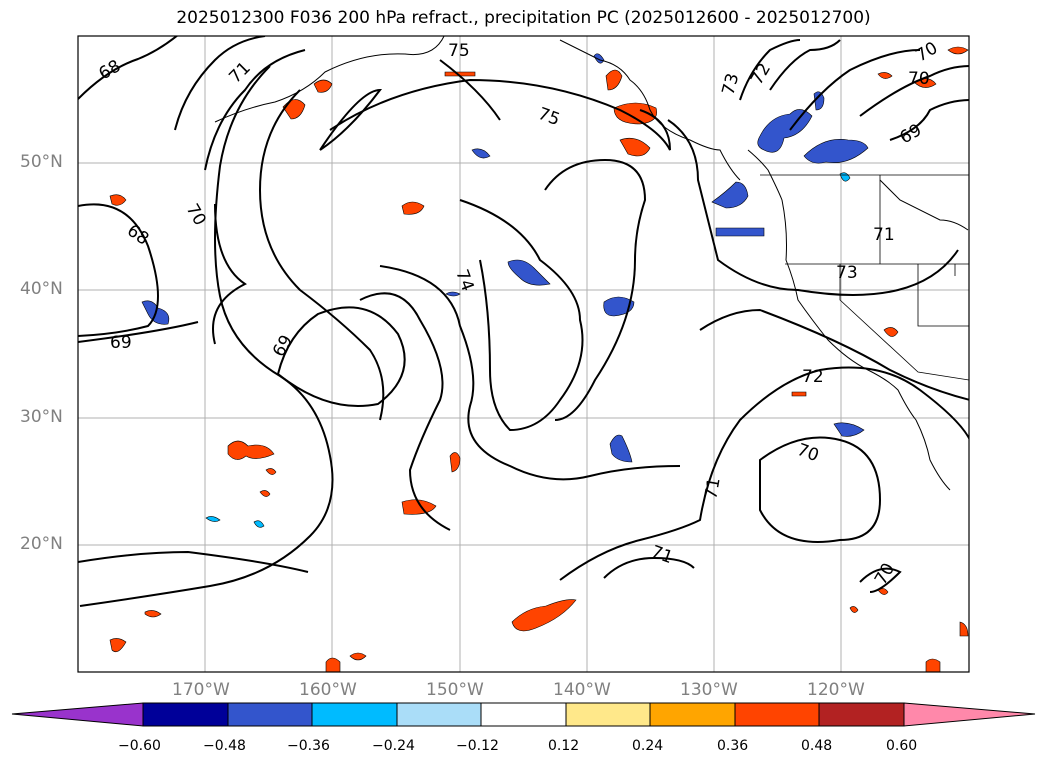 This screenshot has height=765, width=1047. I want to click on lon-label: 150°W, so click(455, 690).